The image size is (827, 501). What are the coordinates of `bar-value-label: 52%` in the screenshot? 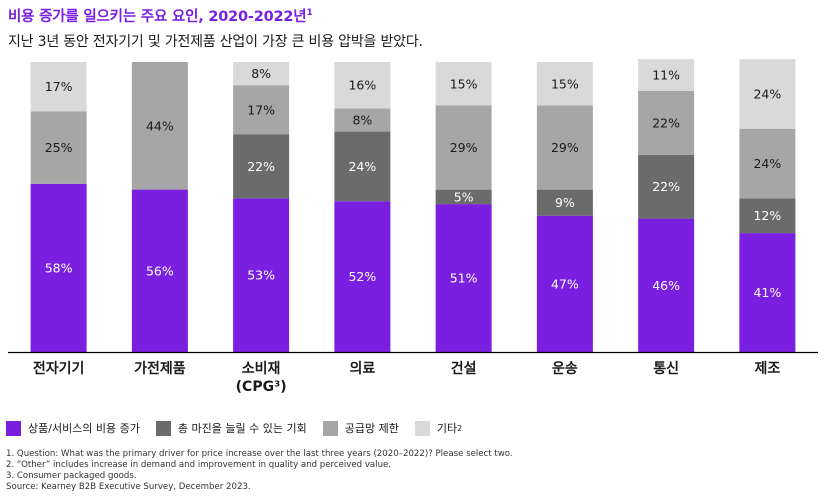 It's located at (362, 276).